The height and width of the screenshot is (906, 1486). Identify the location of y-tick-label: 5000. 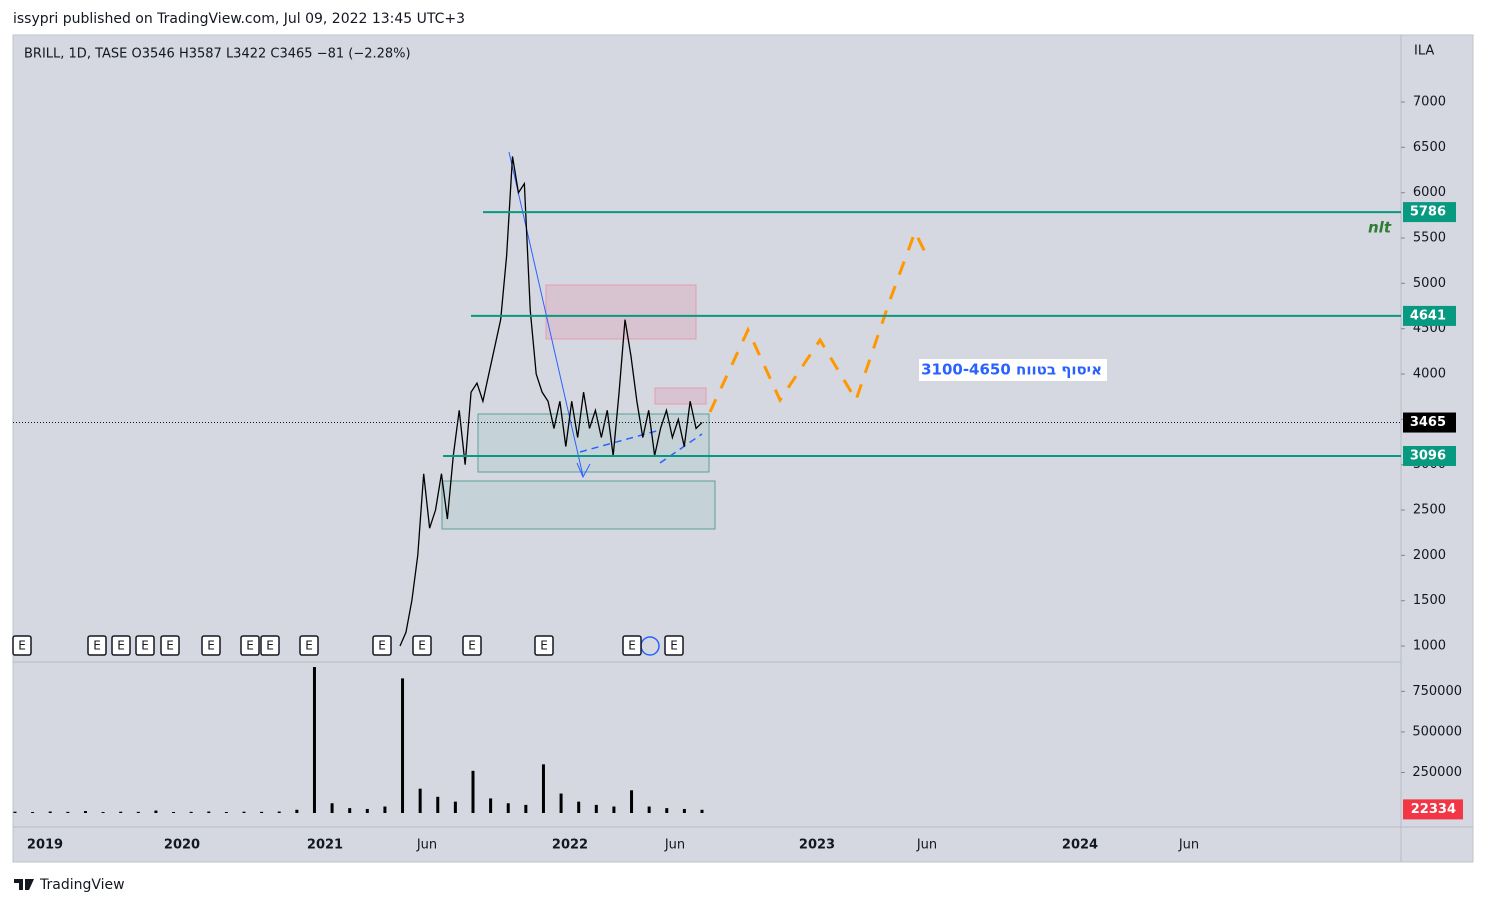
(1429, 283).